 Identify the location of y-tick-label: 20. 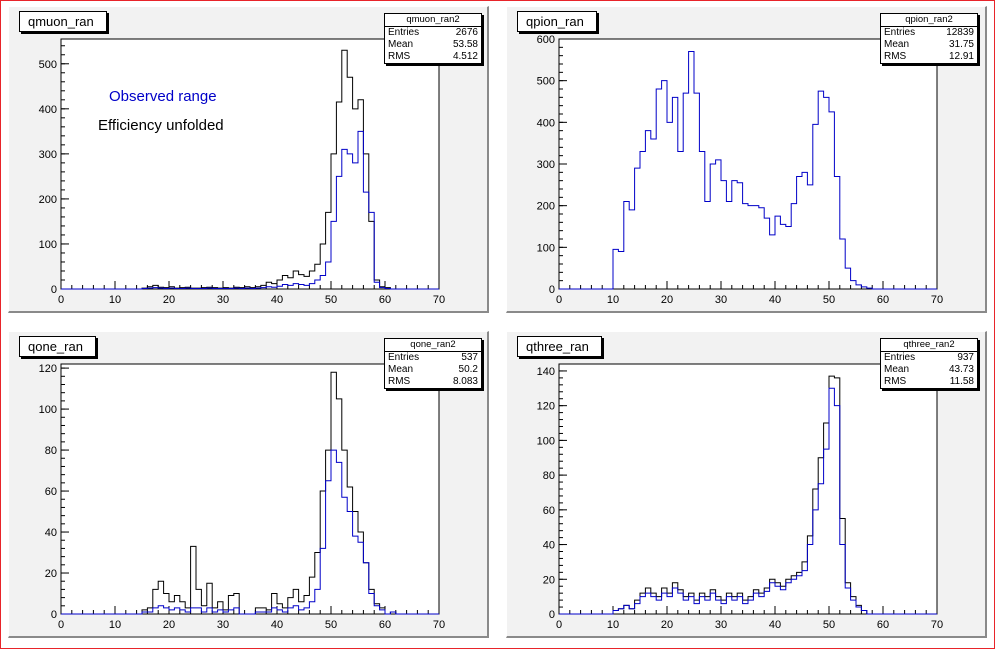
(549, 580).